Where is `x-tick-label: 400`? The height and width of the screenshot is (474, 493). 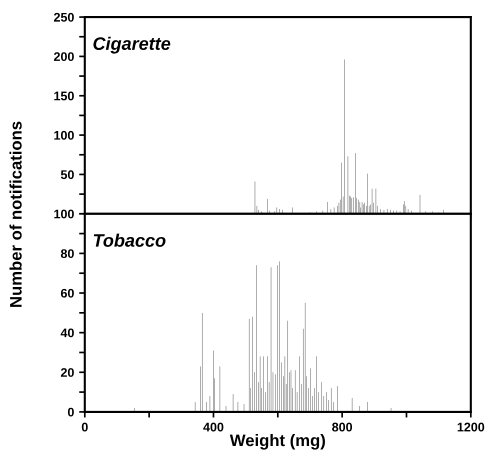
x-tick-label: 400 is located at coordinates (213, 427).